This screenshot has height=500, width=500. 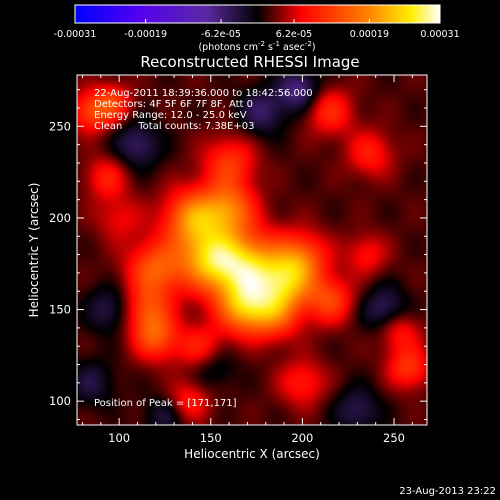 What do you see at coordinates (34, 250) in the screenshot?
I see `y-axis-label: Heliocentric Y (arcsec)` at bounding box center [34, 250].